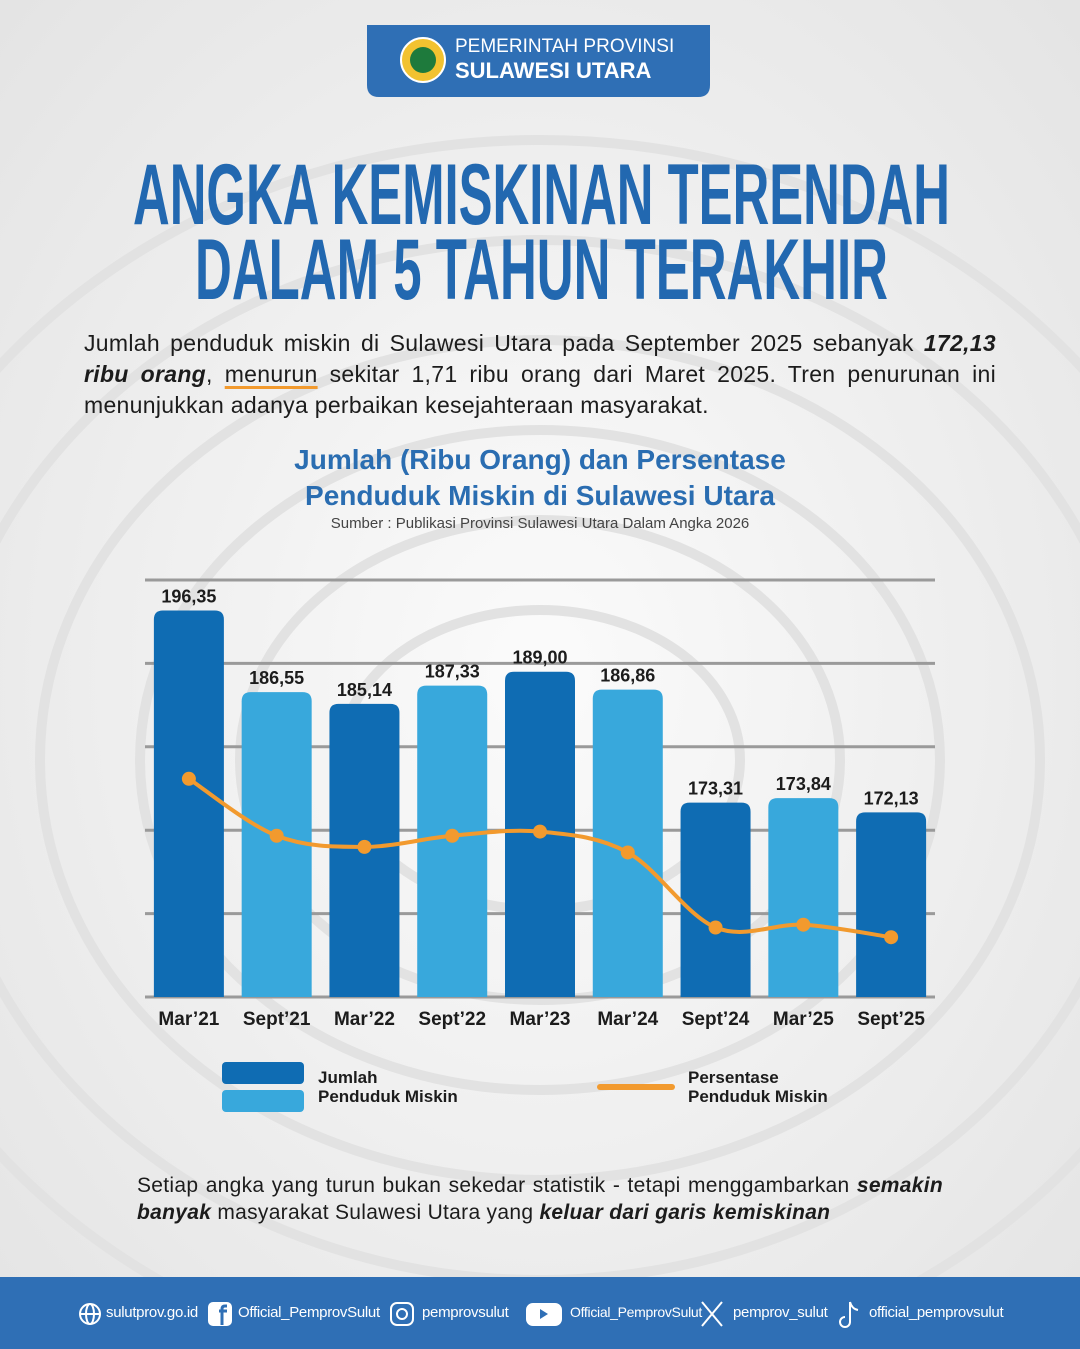 This screenshot has width=1080, height=1349. I want to click on x-tick-label: Sept’25, so click(891, 1019).